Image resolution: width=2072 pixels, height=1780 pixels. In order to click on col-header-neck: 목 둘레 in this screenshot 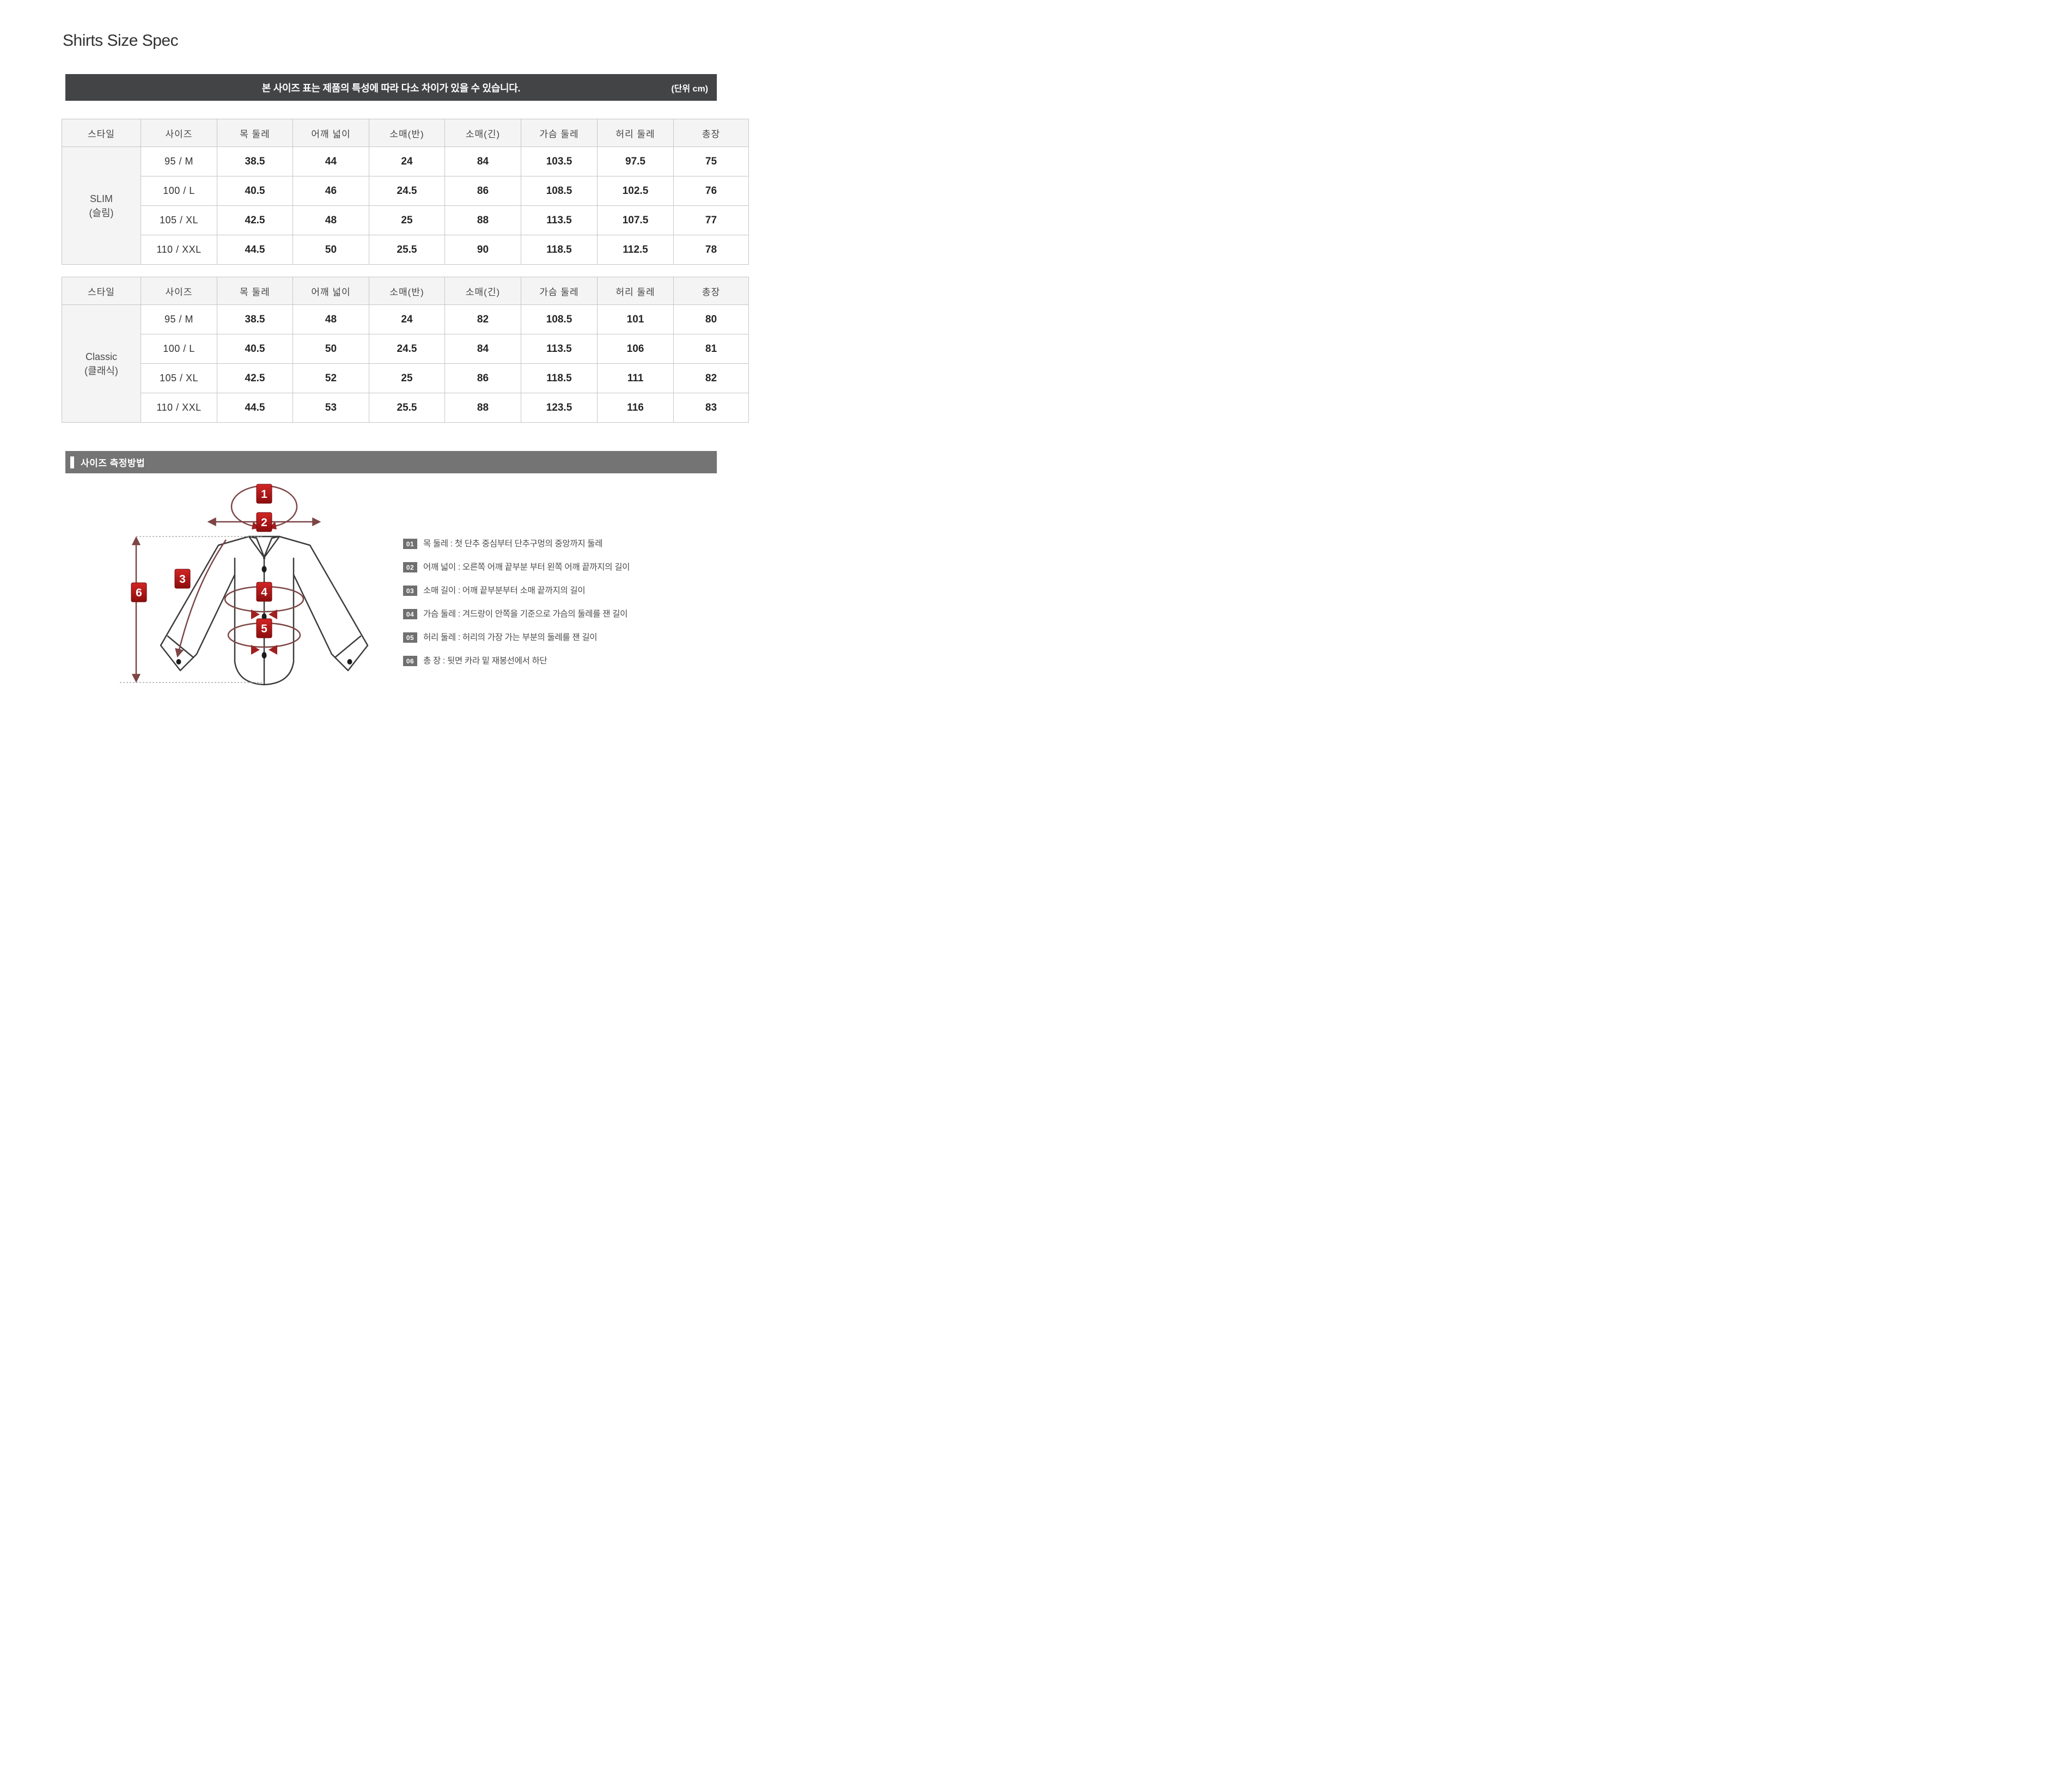, I will do `click(255, 133)`.